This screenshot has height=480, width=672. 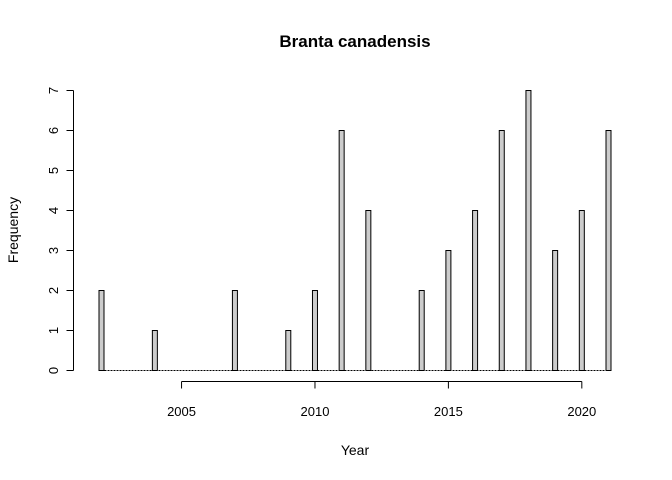 I want to click on x-tick-label: 2015, so click(x=448, y=411).